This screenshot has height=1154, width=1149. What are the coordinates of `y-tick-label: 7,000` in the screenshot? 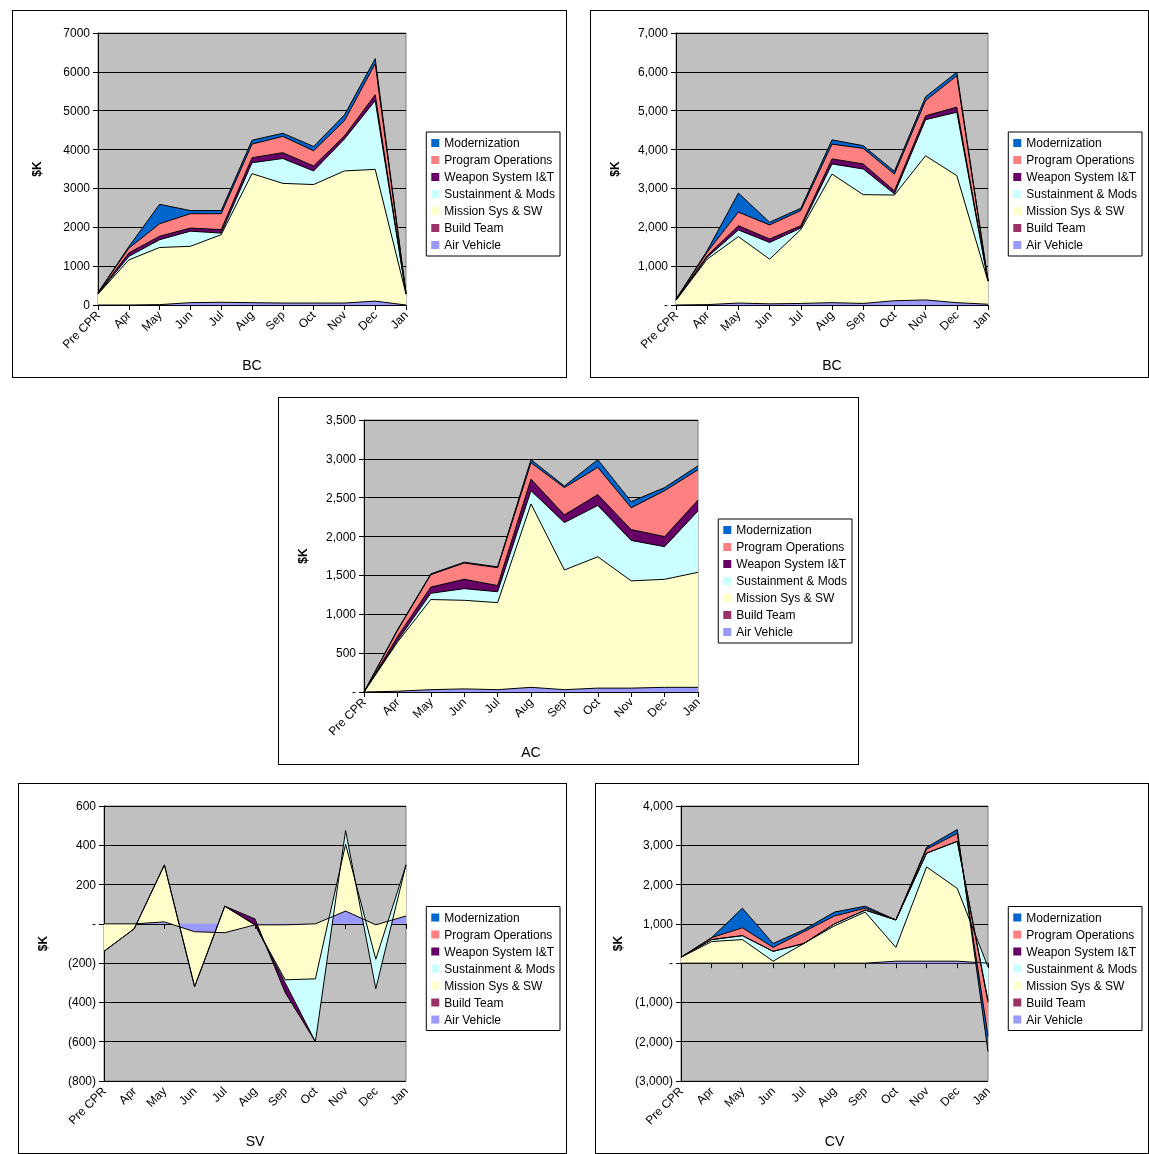 It's located at (653, 33).